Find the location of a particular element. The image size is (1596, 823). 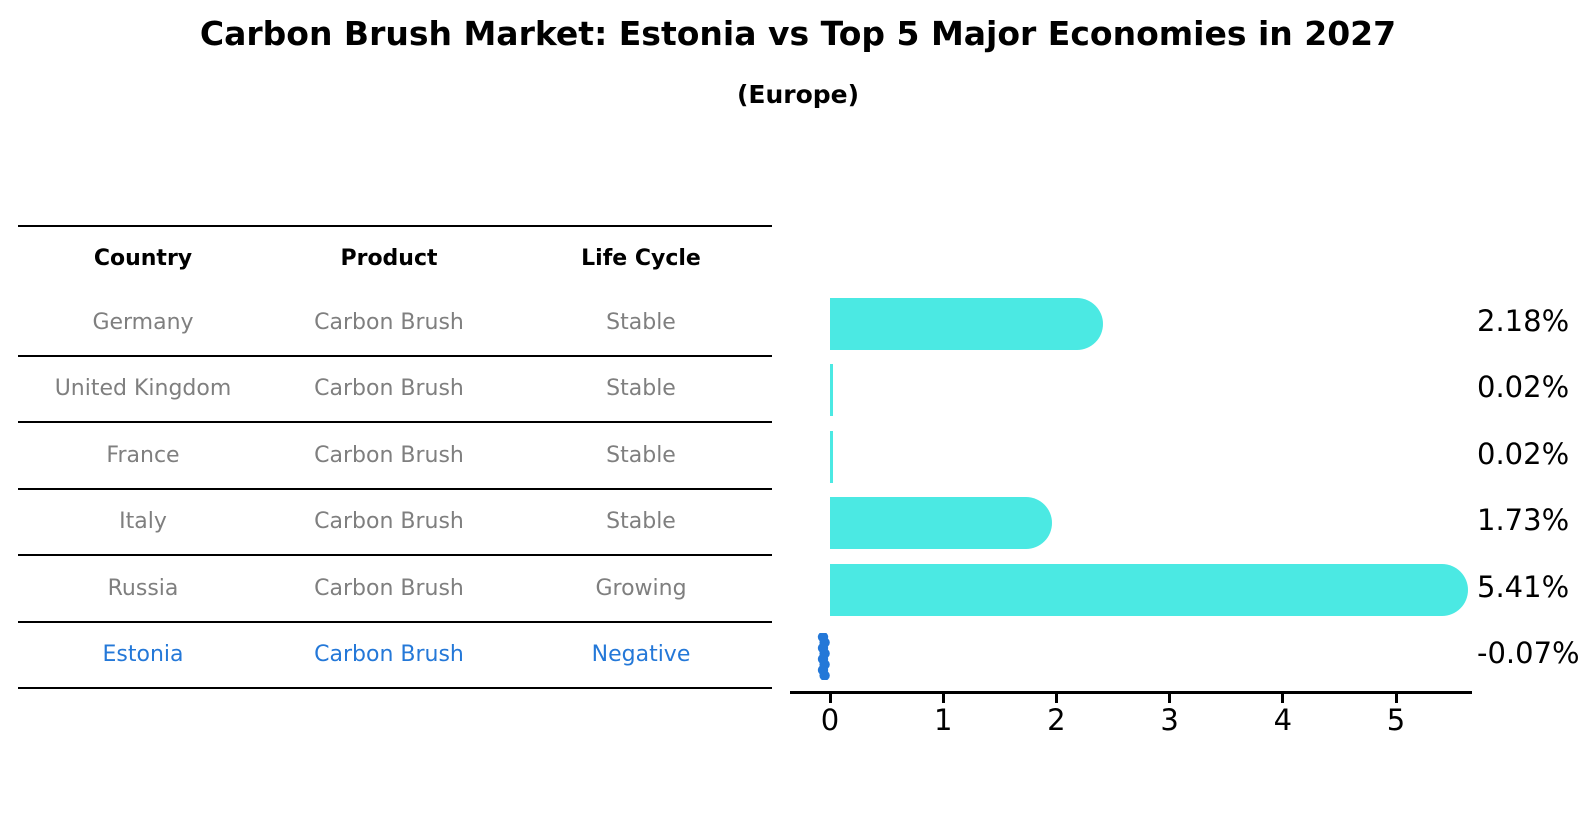

table-cell-country: Italy is located at coordinates (143, 522).